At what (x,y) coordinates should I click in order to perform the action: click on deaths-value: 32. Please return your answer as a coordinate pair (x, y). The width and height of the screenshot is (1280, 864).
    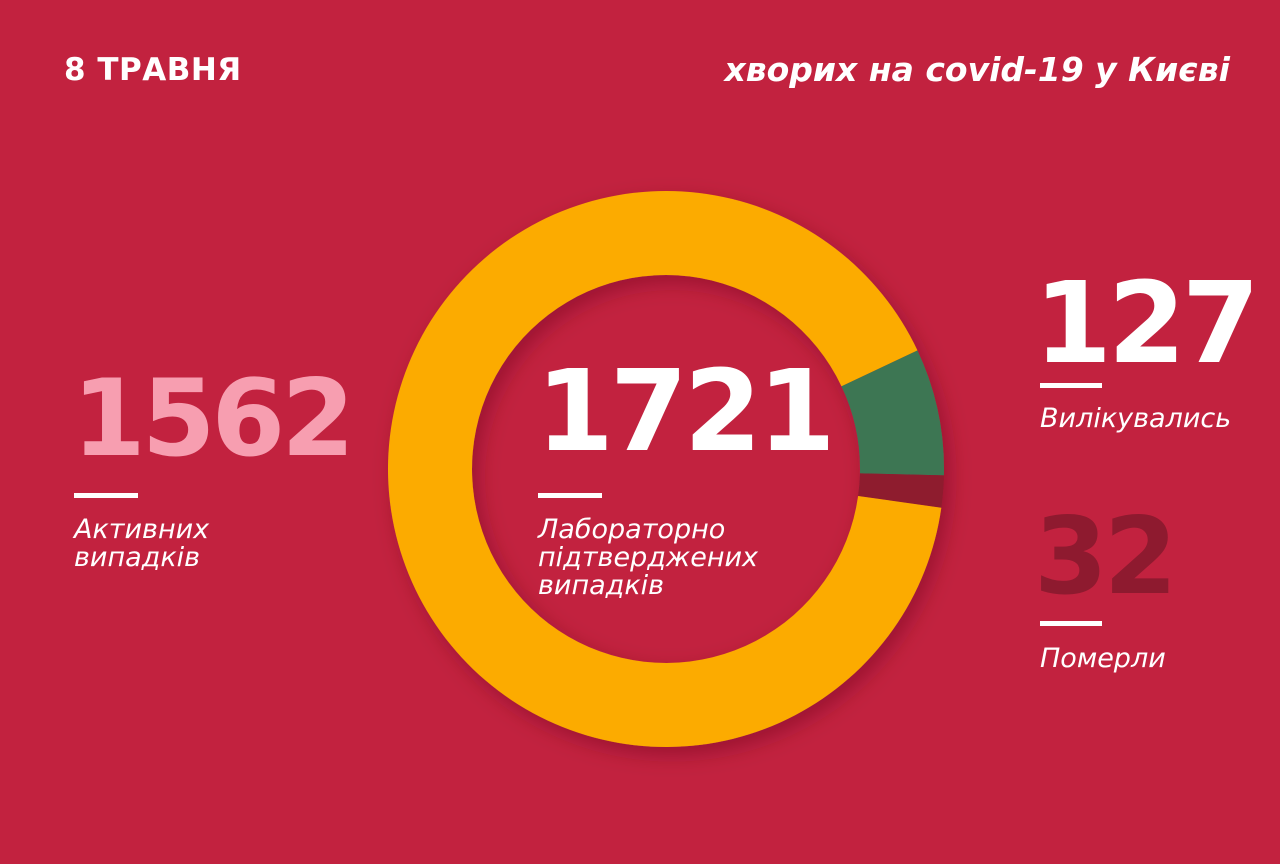
    Looking at the image, I should click on (1106, 556).